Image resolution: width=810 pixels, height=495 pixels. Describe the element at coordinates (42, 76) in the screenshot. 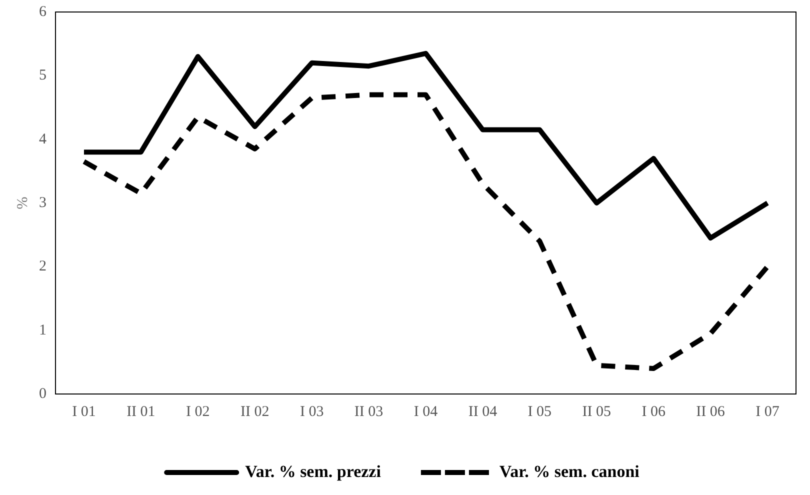

I see `y-tick-label: 5` at that location.